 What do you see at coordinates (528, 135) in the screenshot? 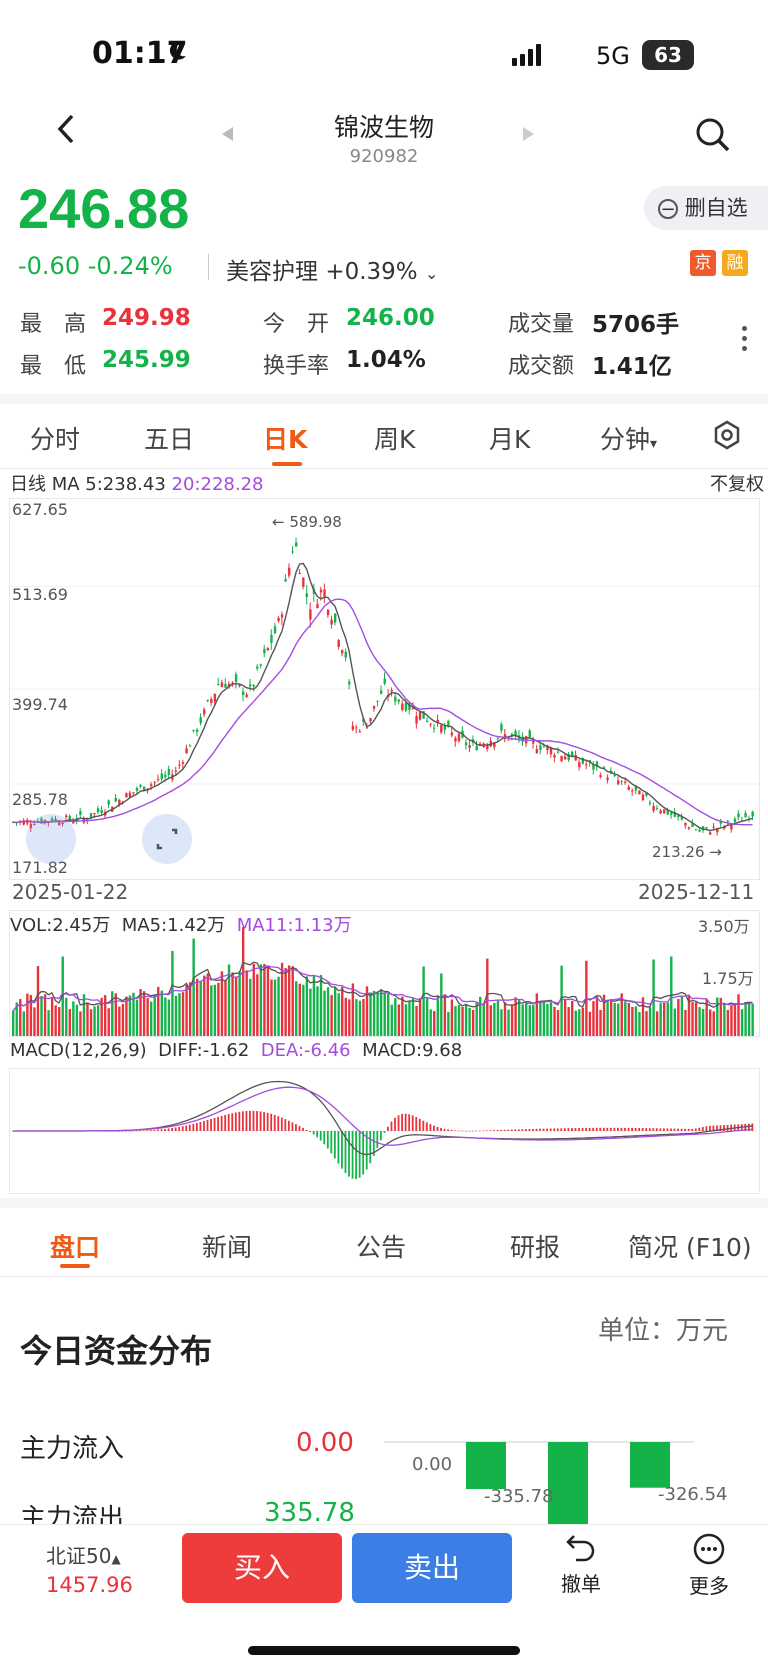
I see `next-stock-icon` at bounding box center [528, 135].